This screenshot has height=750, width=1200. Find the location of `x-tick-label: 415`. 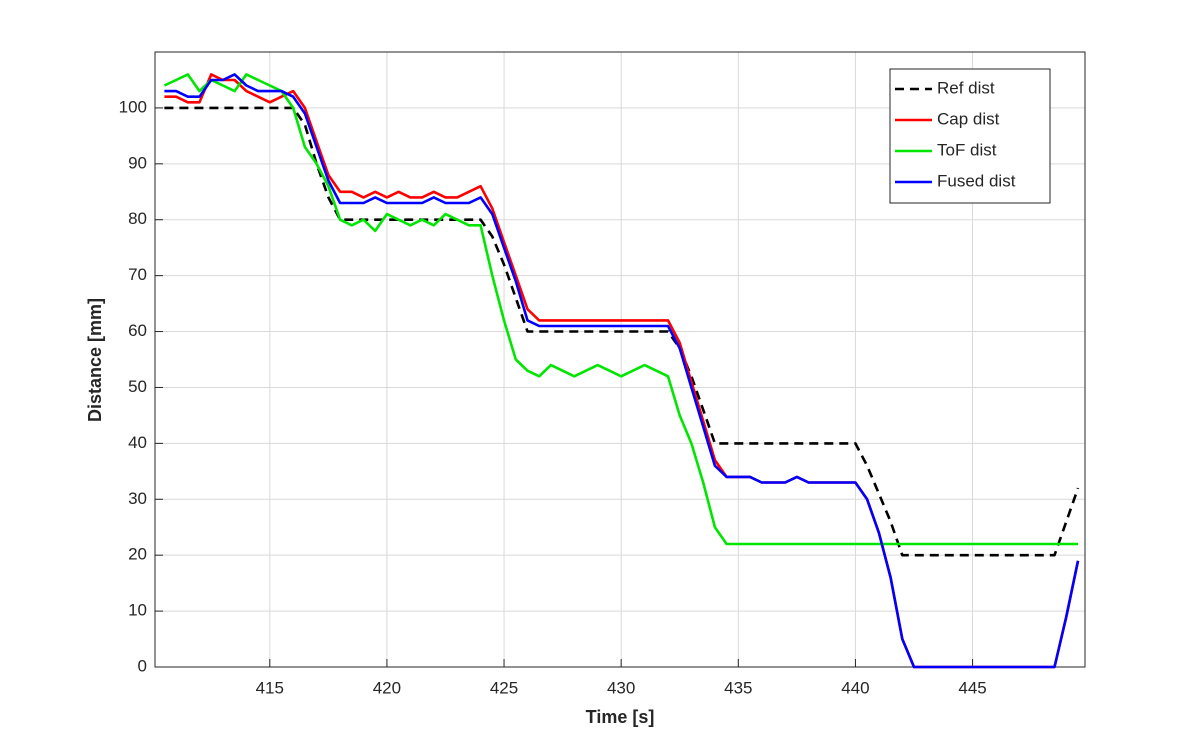

x-tick-label: 415 is located at coordinates (270, 687).